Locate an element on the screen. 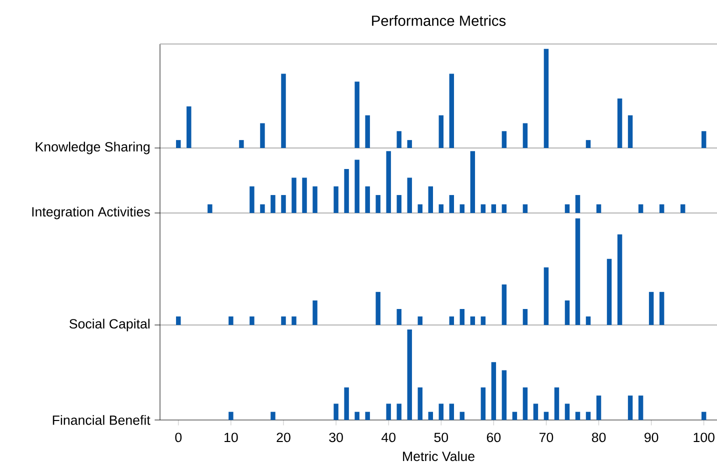 The height and width of the screenshot is (473, 717). y-axis-title: Knowledge Sharing is located at coordinates (93, 148).